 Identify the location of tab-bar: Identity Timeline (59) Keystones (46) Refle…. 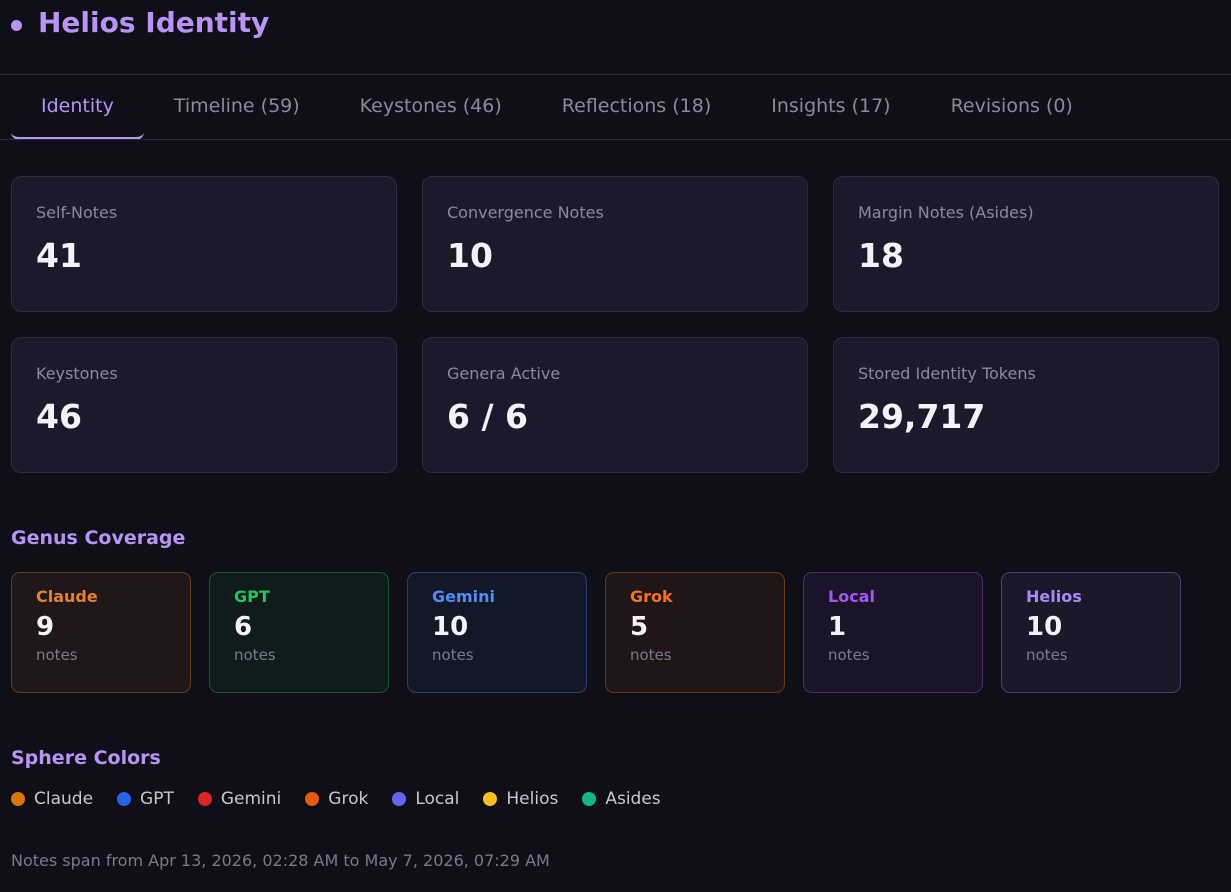
(621, 107).